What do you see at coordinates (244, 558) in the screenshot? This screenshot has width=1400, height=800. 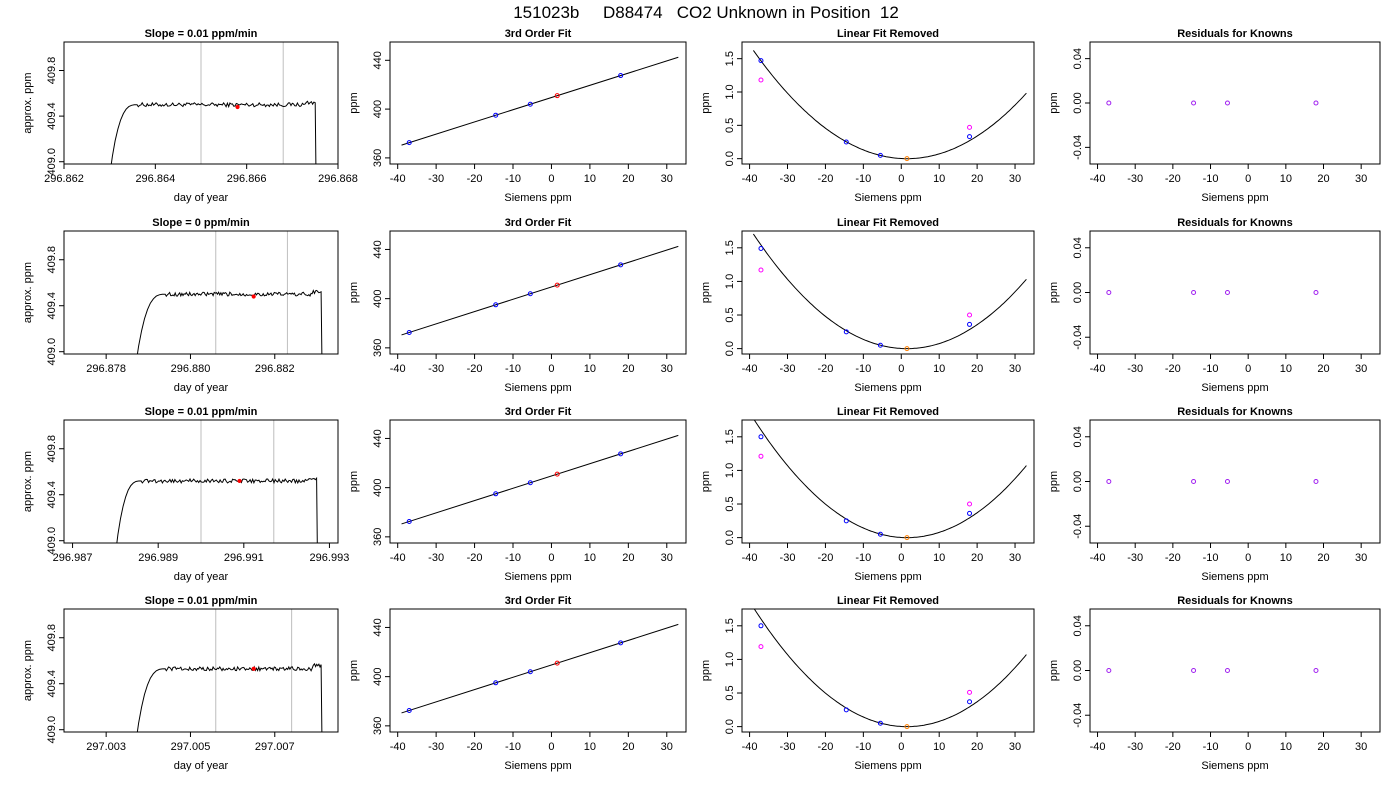 I see `x-tick-label: 296.991` at bounding box center [244, 558].